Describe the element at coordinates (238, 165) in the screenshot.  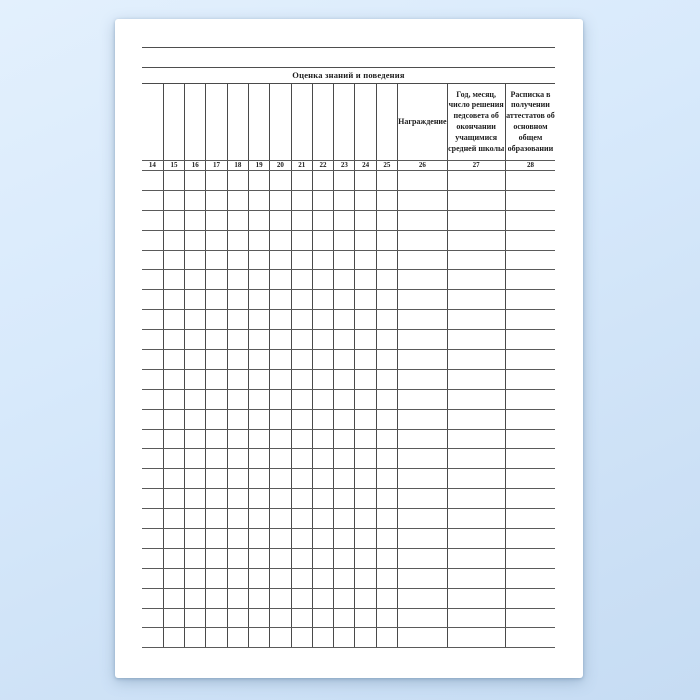
I see `column-number-18: 18` at that location.